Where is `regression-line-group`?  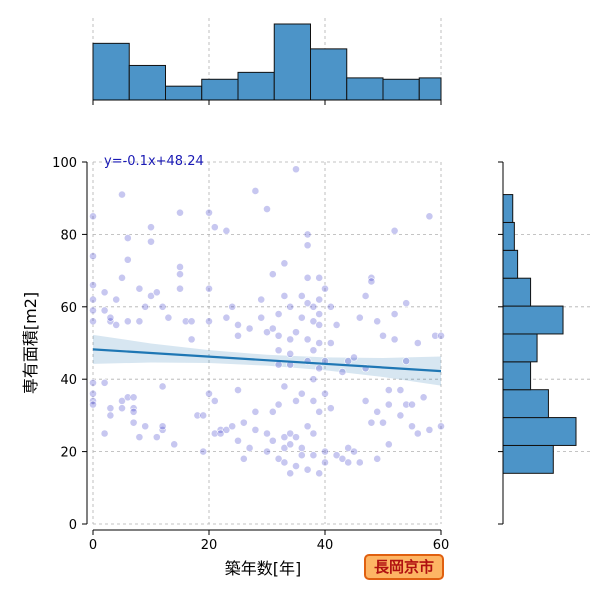 regression-line-group is located at coordinates (267, 360).